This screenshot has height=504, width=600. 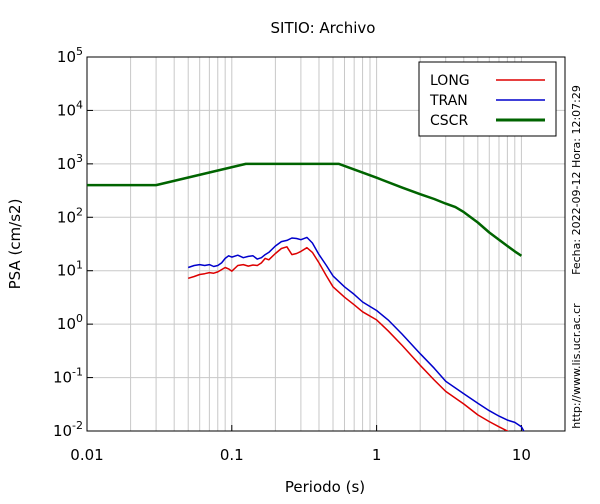 What do you see at coordinates (323, 28) in the screenshot?
I see `chart-title: SITIO: Archivo` at bounding box center [323, 28].